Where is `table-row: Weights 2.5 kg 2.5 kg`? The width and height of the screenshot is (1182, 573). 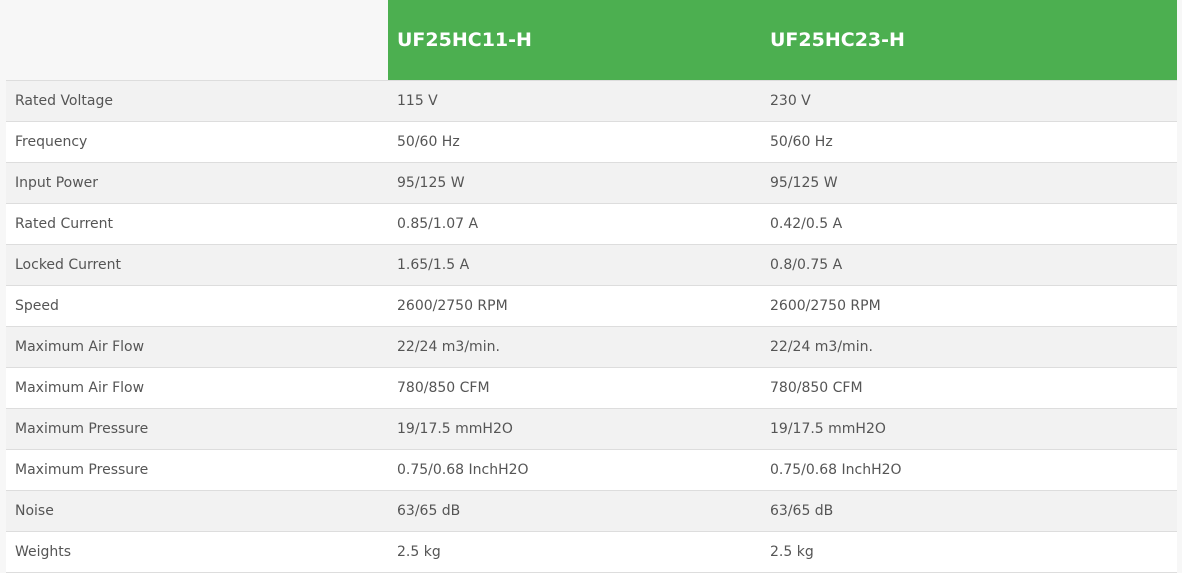 table-row: Weights 2.5 kg 2.5 kg is located at coordinates (591, 552).